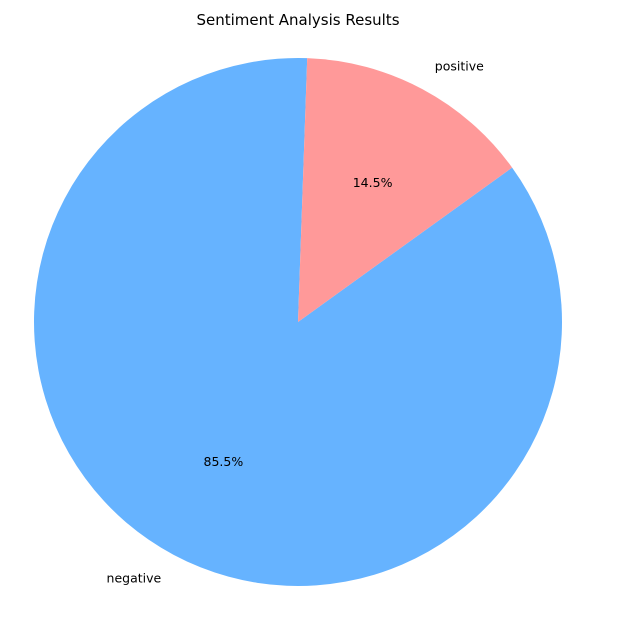  I want to click on slice-label-negative: negative, so click(134, 578).